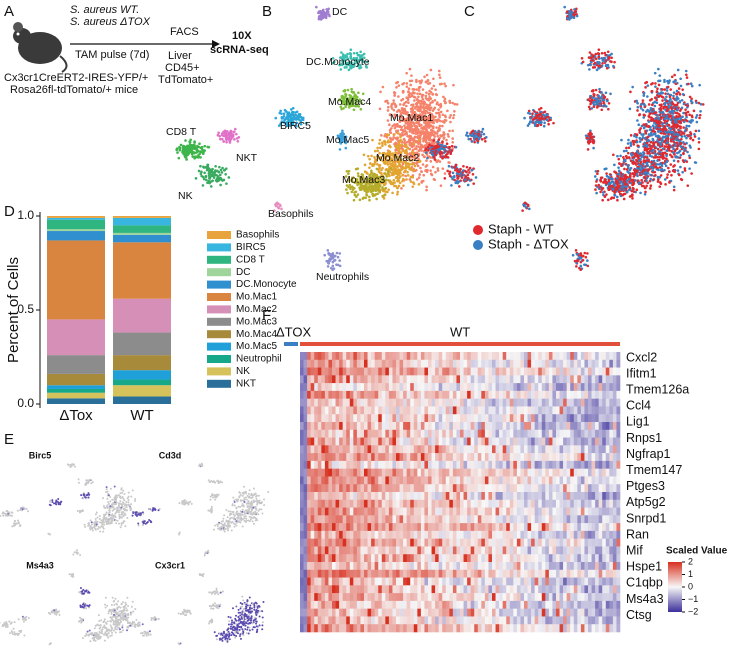 Image resolution: width=732 pixels, height=657 pixels. What do you see at coordinates (259, 359) in the screenshot?
I see `legend-label: Neutrophil` at bounding box center [259, 359].